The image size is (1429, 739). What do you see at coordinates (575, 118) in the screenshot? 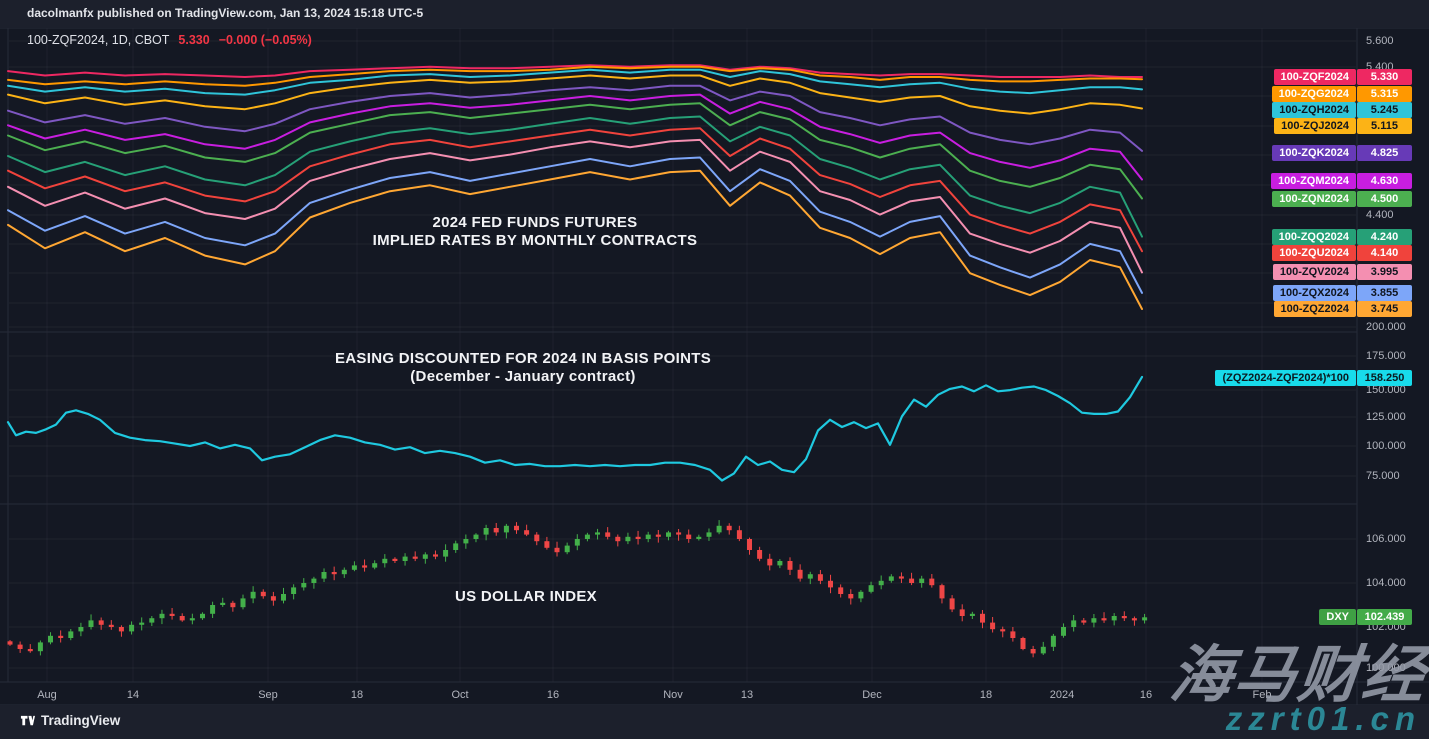
I see `series-line-100-ZQK2024` at bounding box center [575, 118].